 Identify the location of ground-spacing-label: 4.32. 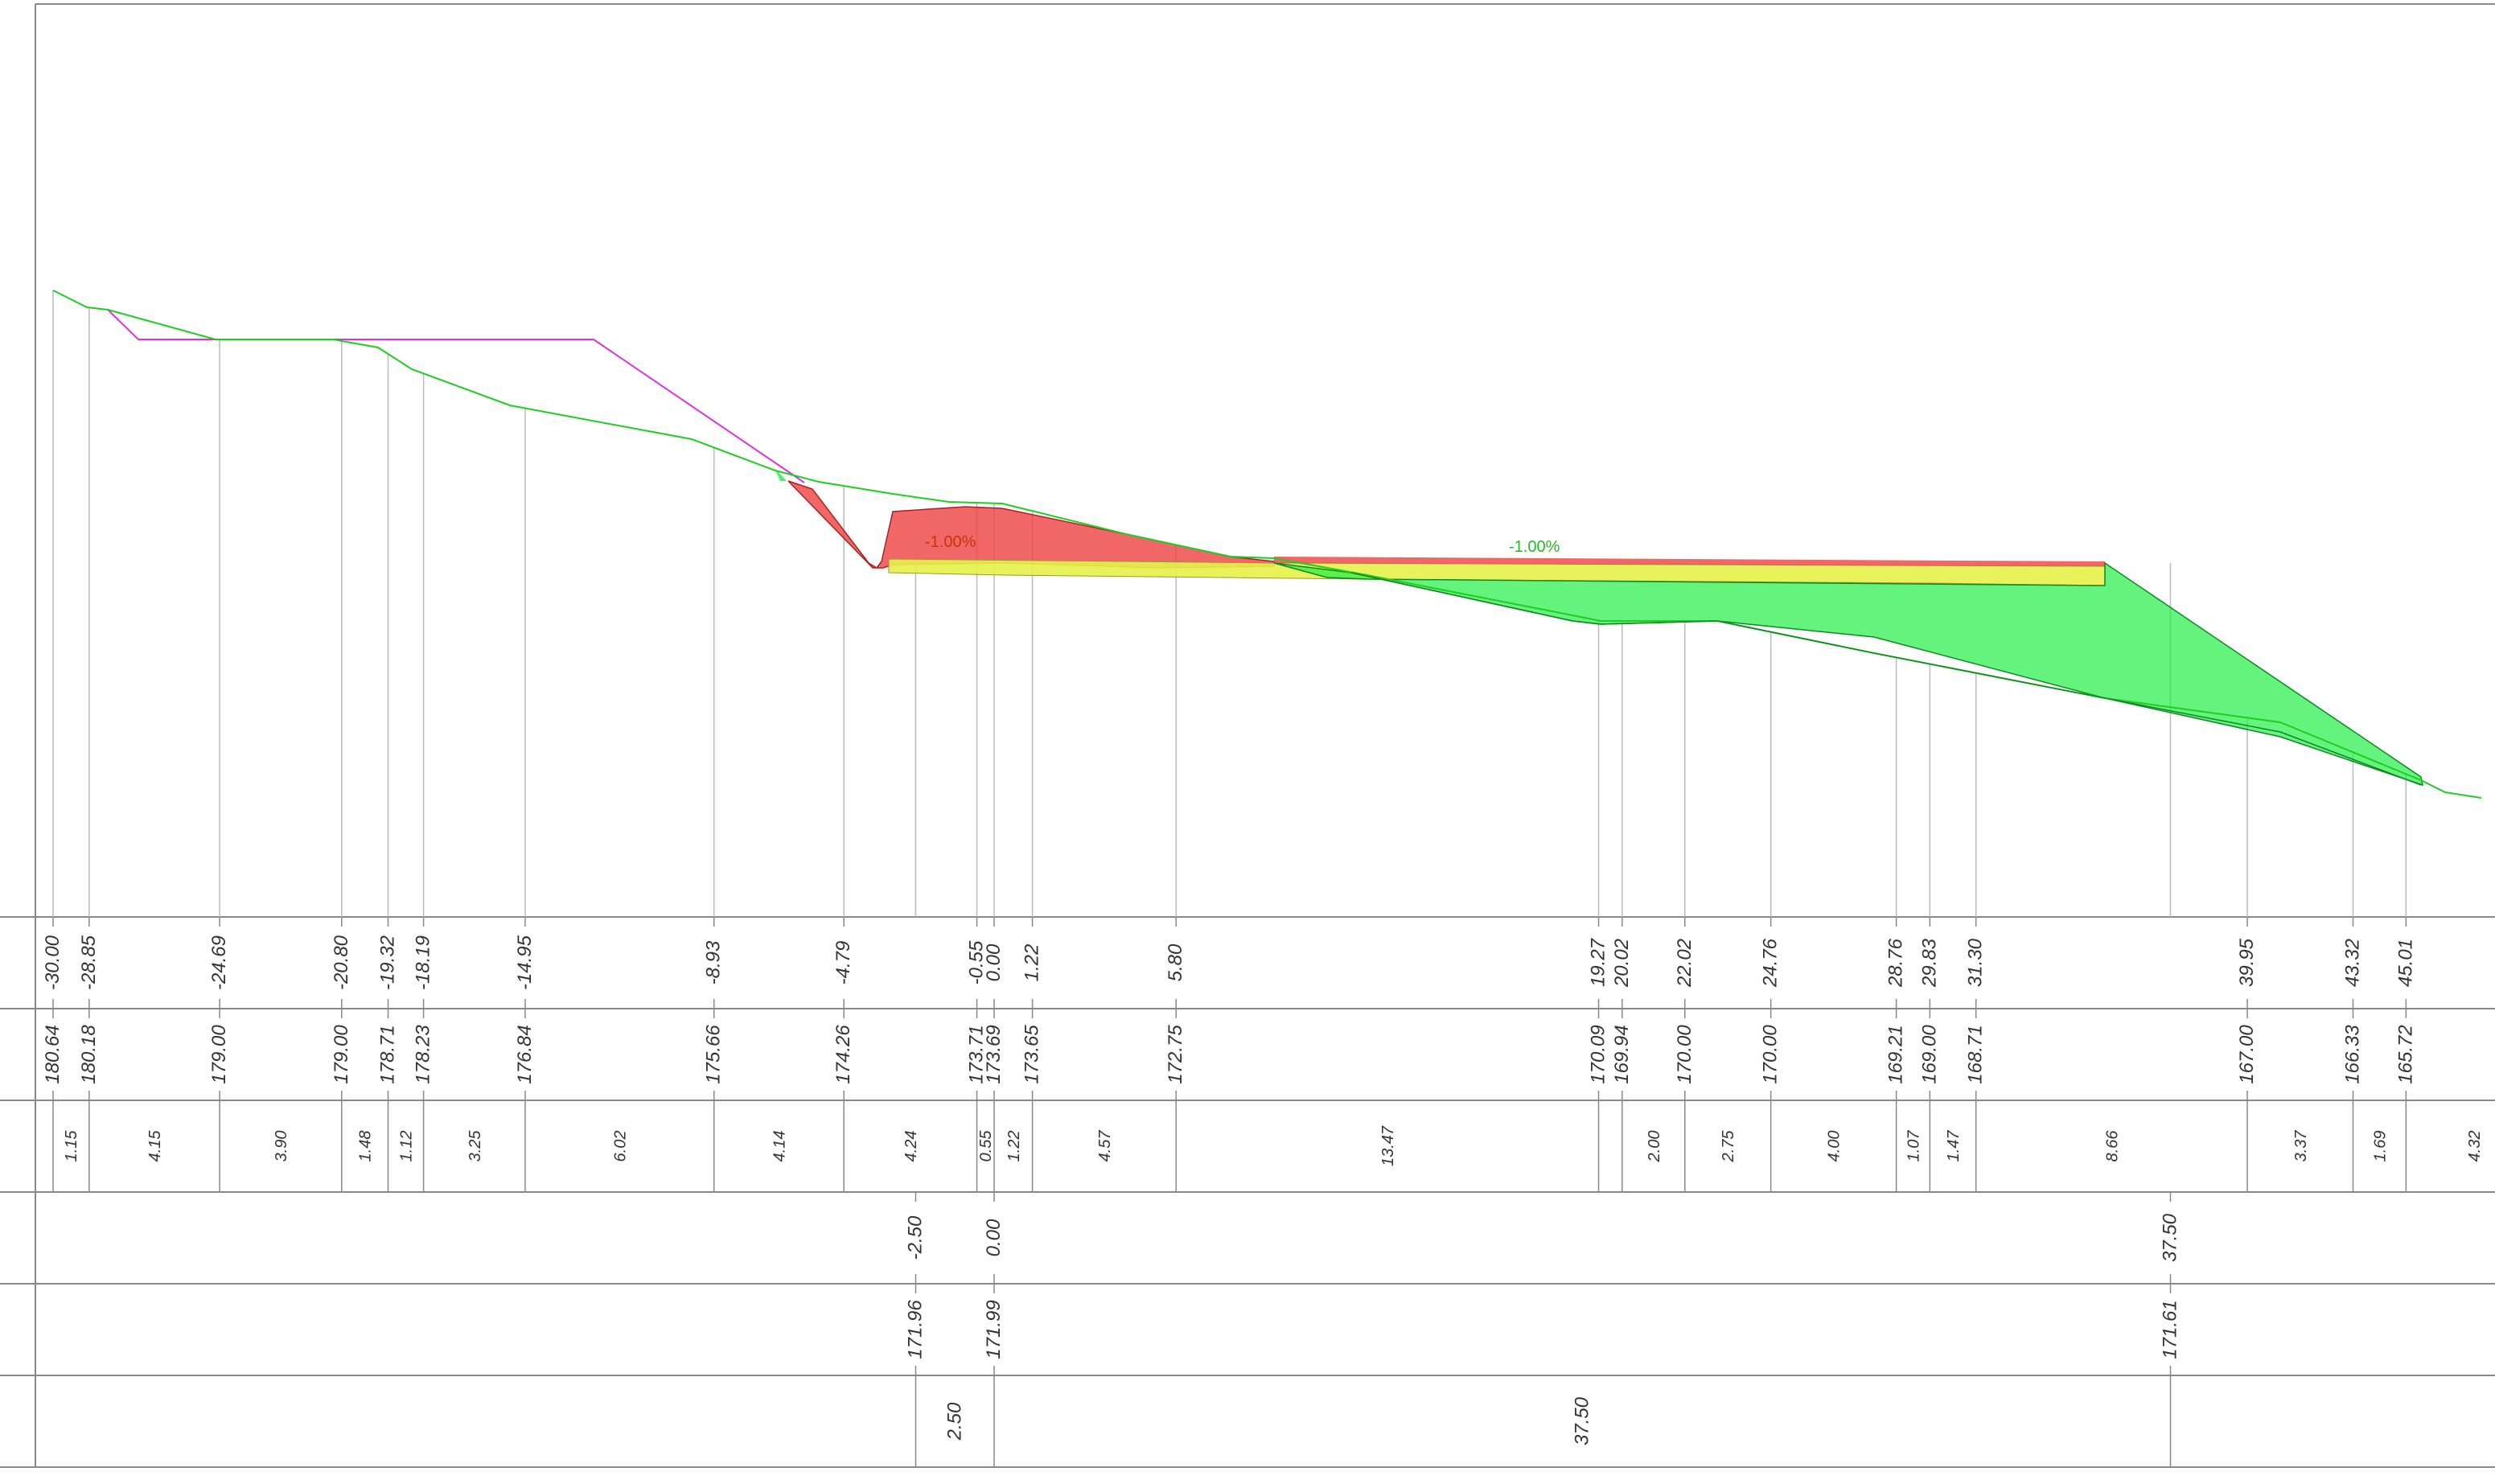
(2475, 1146).